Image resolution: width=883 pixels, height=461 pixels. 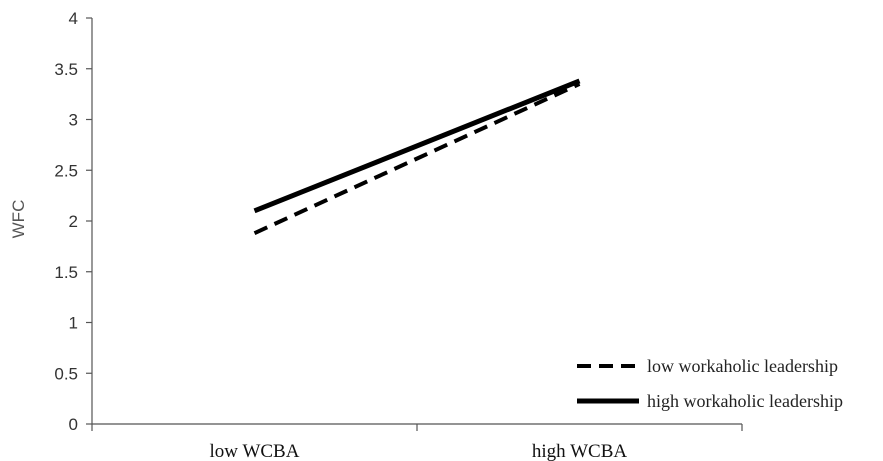 I want to click on y-axis-ticks: 0 0.5 1 1.5 2 2.5 3 3.5 4, so click(x=73, y=221).